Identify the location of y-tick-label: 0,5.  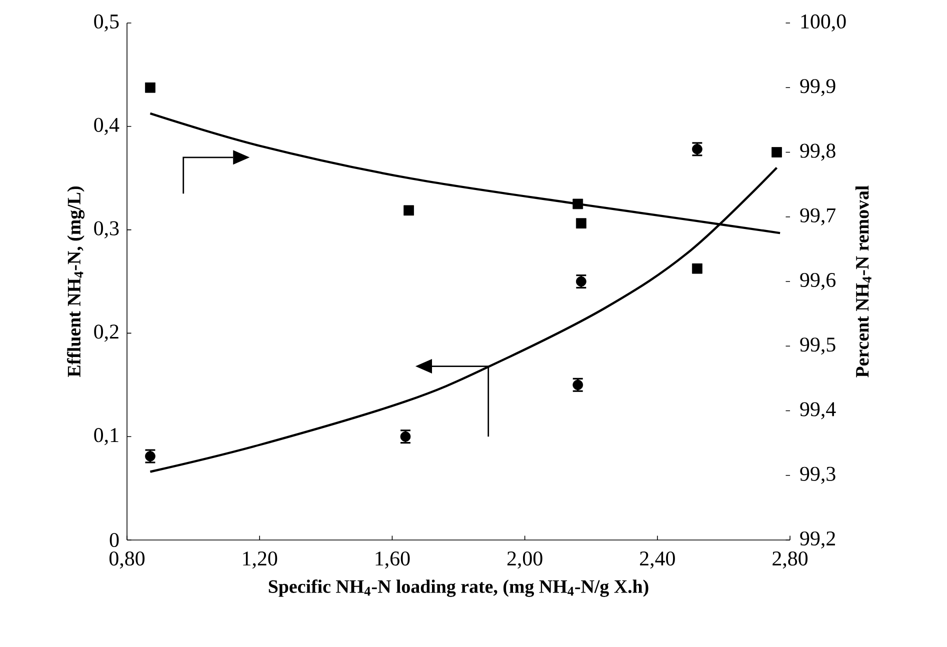
(106, 23).